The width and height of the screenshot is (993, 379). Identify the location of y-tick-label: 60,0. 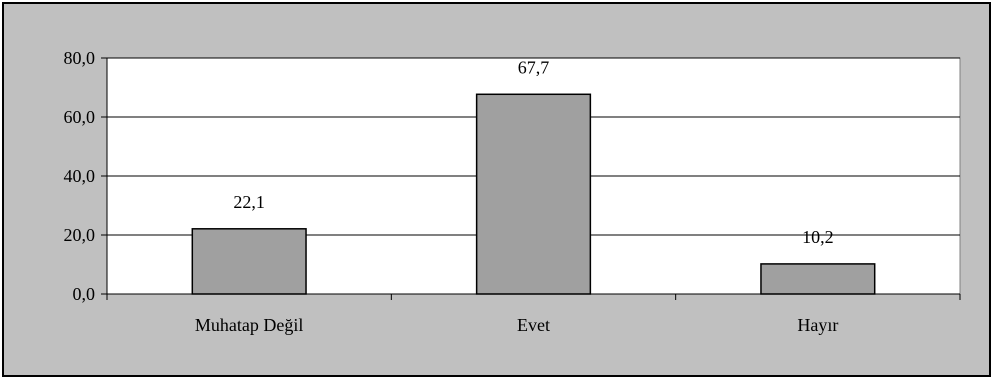
(80, 117).